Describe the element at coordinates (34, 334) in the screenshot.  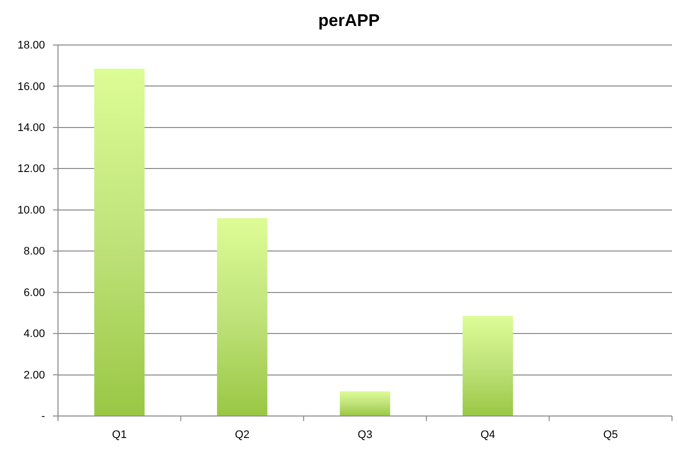
I see `y-tick-label: 4.00` at that location.